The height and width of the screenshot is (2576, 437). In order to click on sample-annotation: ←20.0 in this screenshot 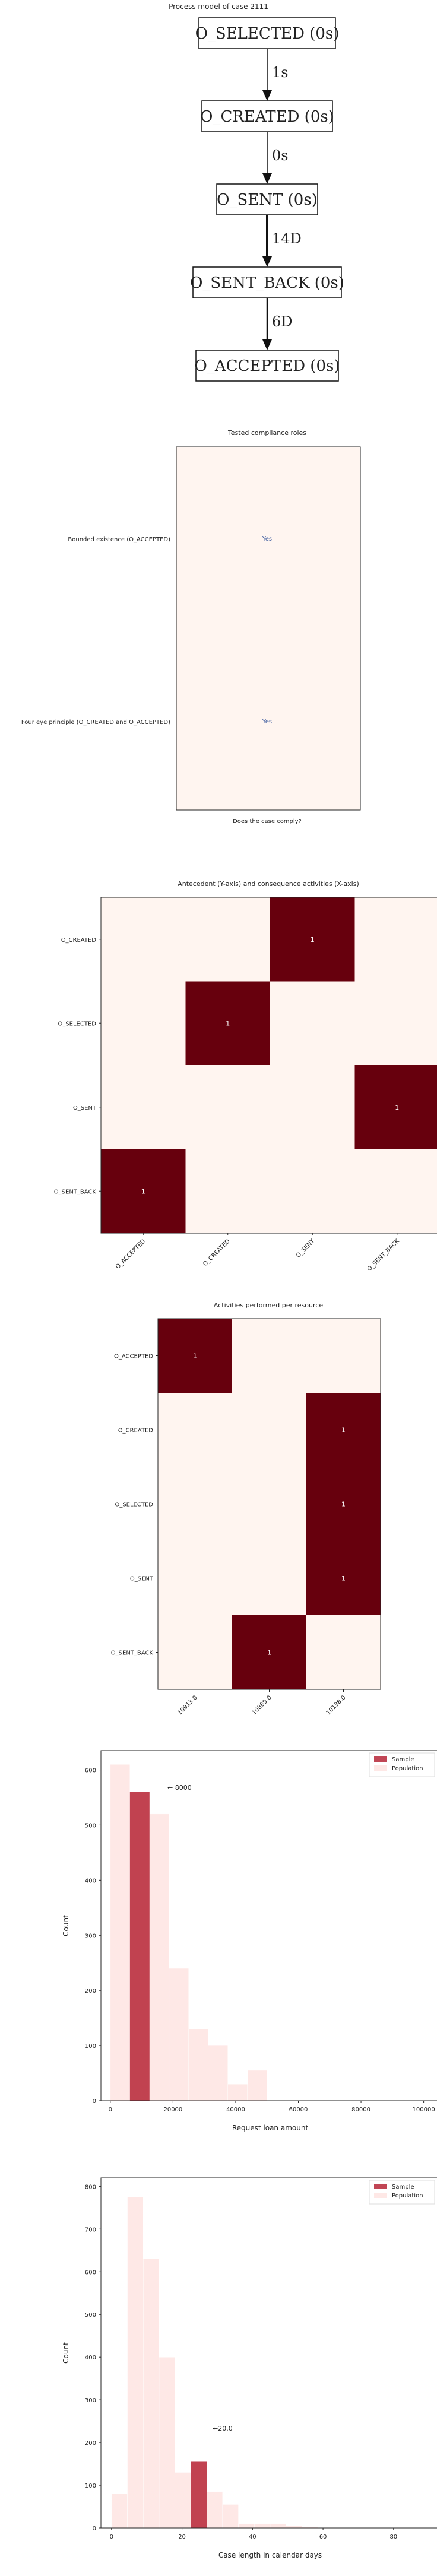, I will do `click(223, 2428)`.